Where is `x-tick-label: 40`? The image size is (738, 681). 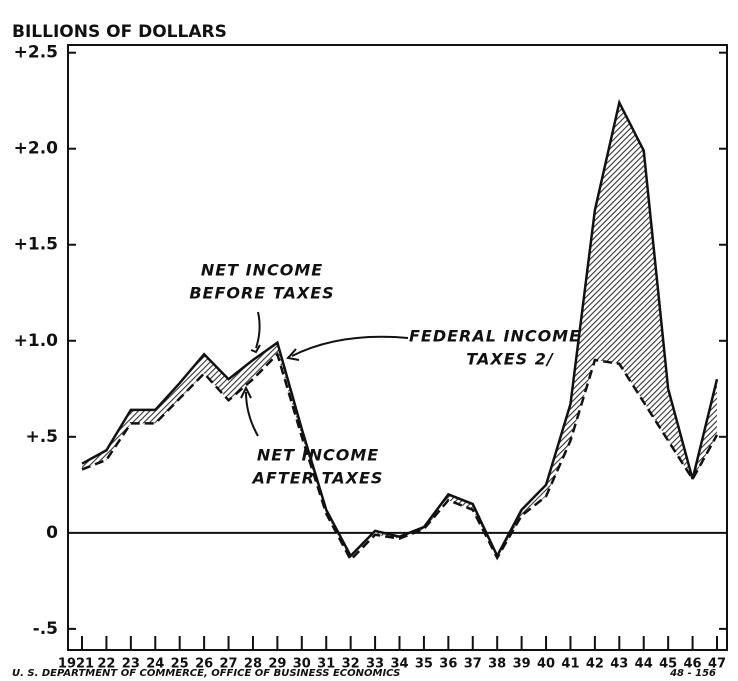
x-tick-label: 40 is located at coordinates (546, 664).